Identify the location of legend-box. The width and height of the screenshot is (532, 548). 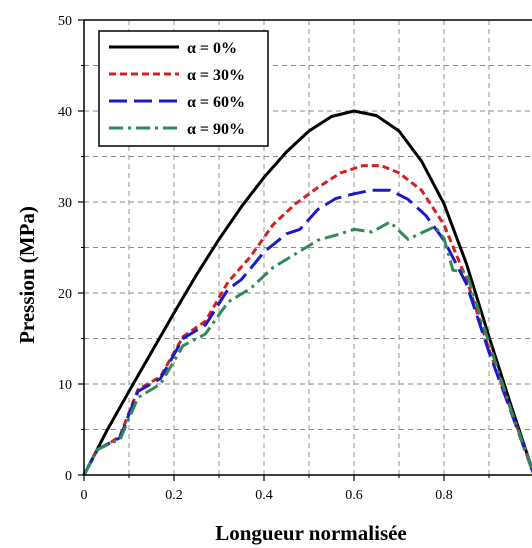
(183, 88).